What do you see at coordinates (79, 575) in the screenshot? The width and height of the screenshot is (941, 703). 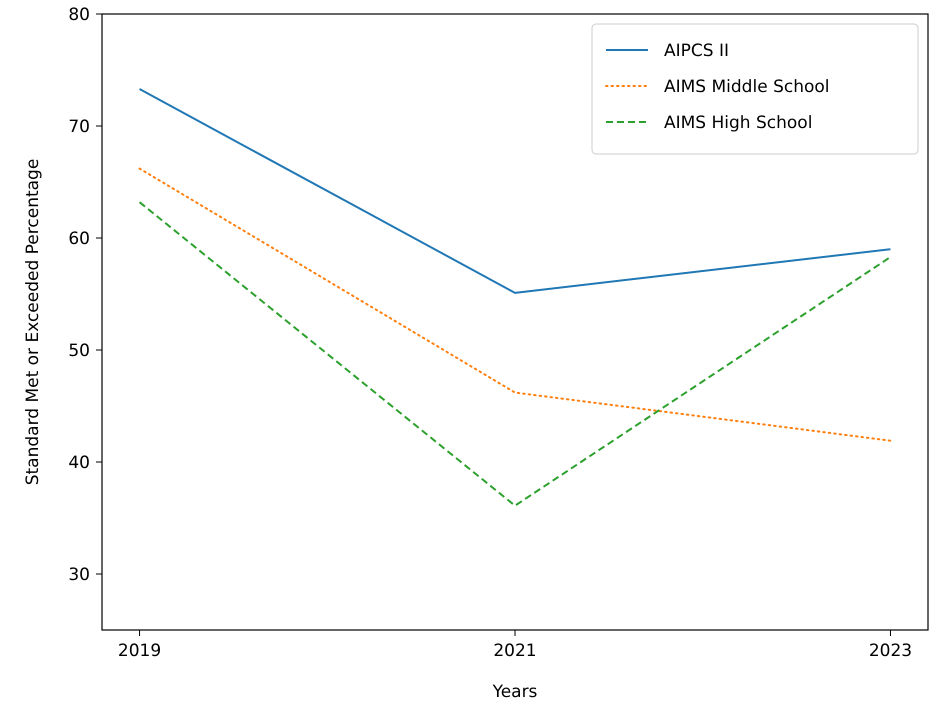 I see `y-tick-label: 30` at bounding box center [79, 575].